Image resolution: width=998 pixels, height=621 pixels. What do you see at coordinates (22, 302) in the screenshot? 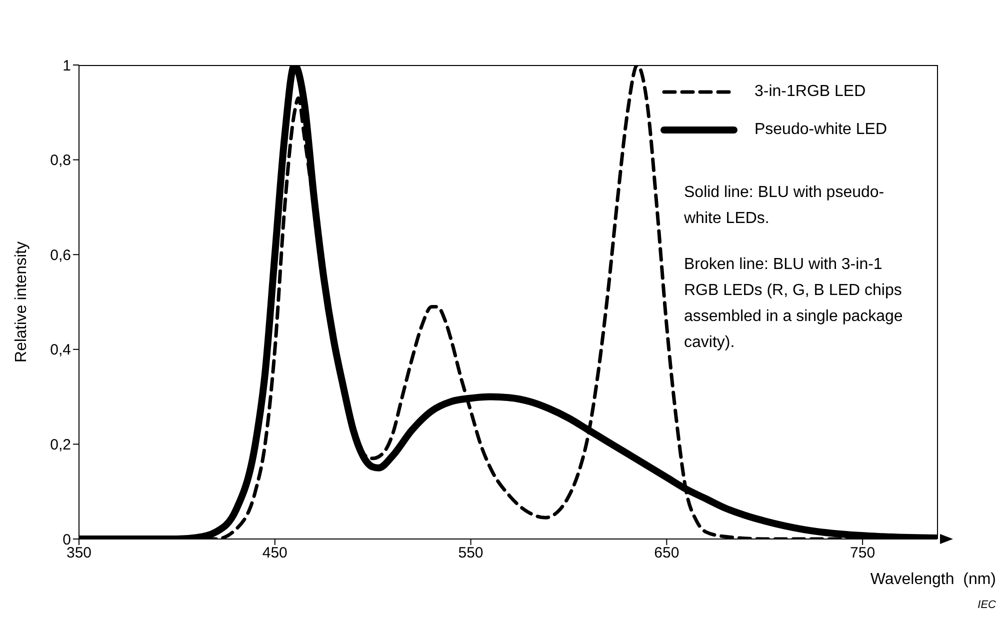
I see `y-axis-title: Relative intensity` at bounding box center [22, 302].